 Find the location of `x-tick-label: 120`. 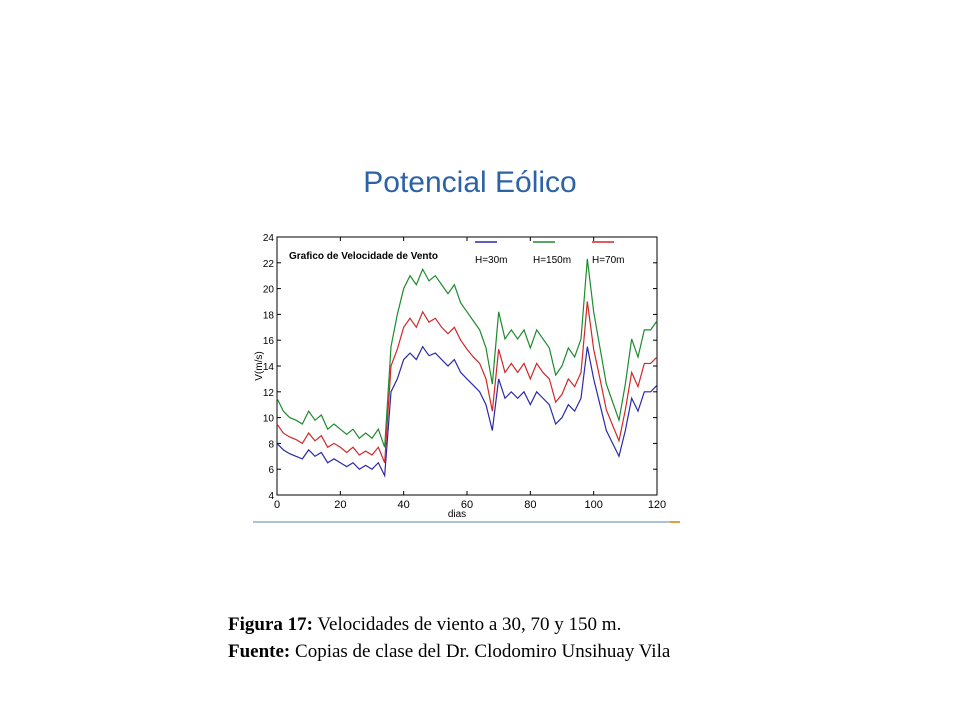

x-tick-label: 120 is located at coordinates (657, 505).